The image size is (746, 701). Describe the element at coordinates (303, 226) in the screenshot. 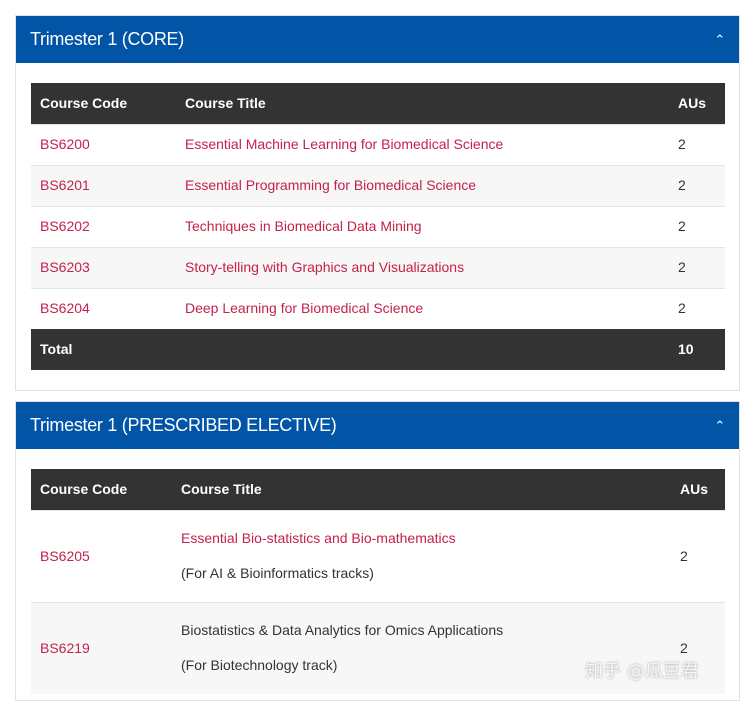

I see `course-title-link: Techniques in Biomedical Data Mining` at that location.